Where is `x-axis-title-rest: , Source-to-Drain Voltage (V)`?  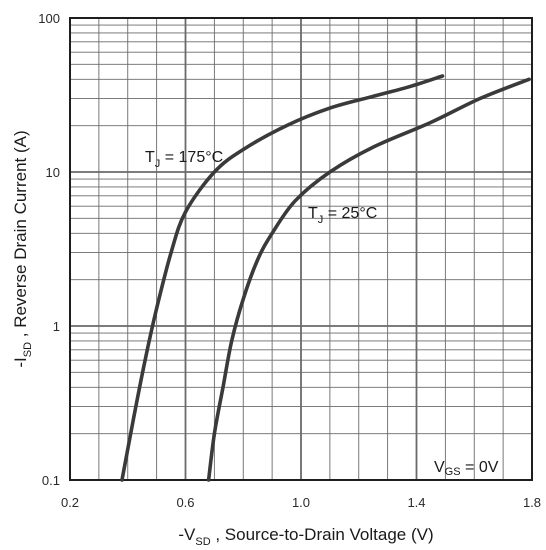 x-axis-title-rest: , Source-to-Drain Voltage (V) is located at coordinates (322, 534).